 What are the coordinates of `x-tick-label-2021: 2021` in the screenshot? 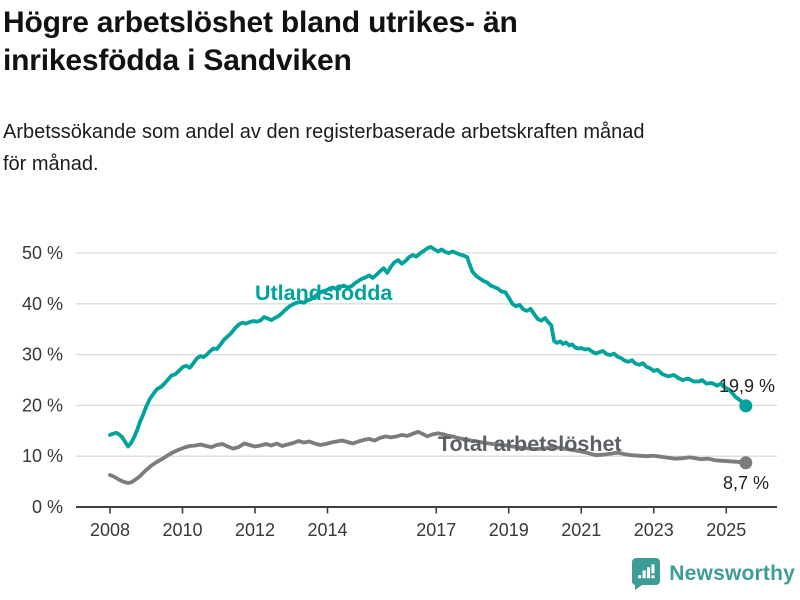 It's located at (581, 530).